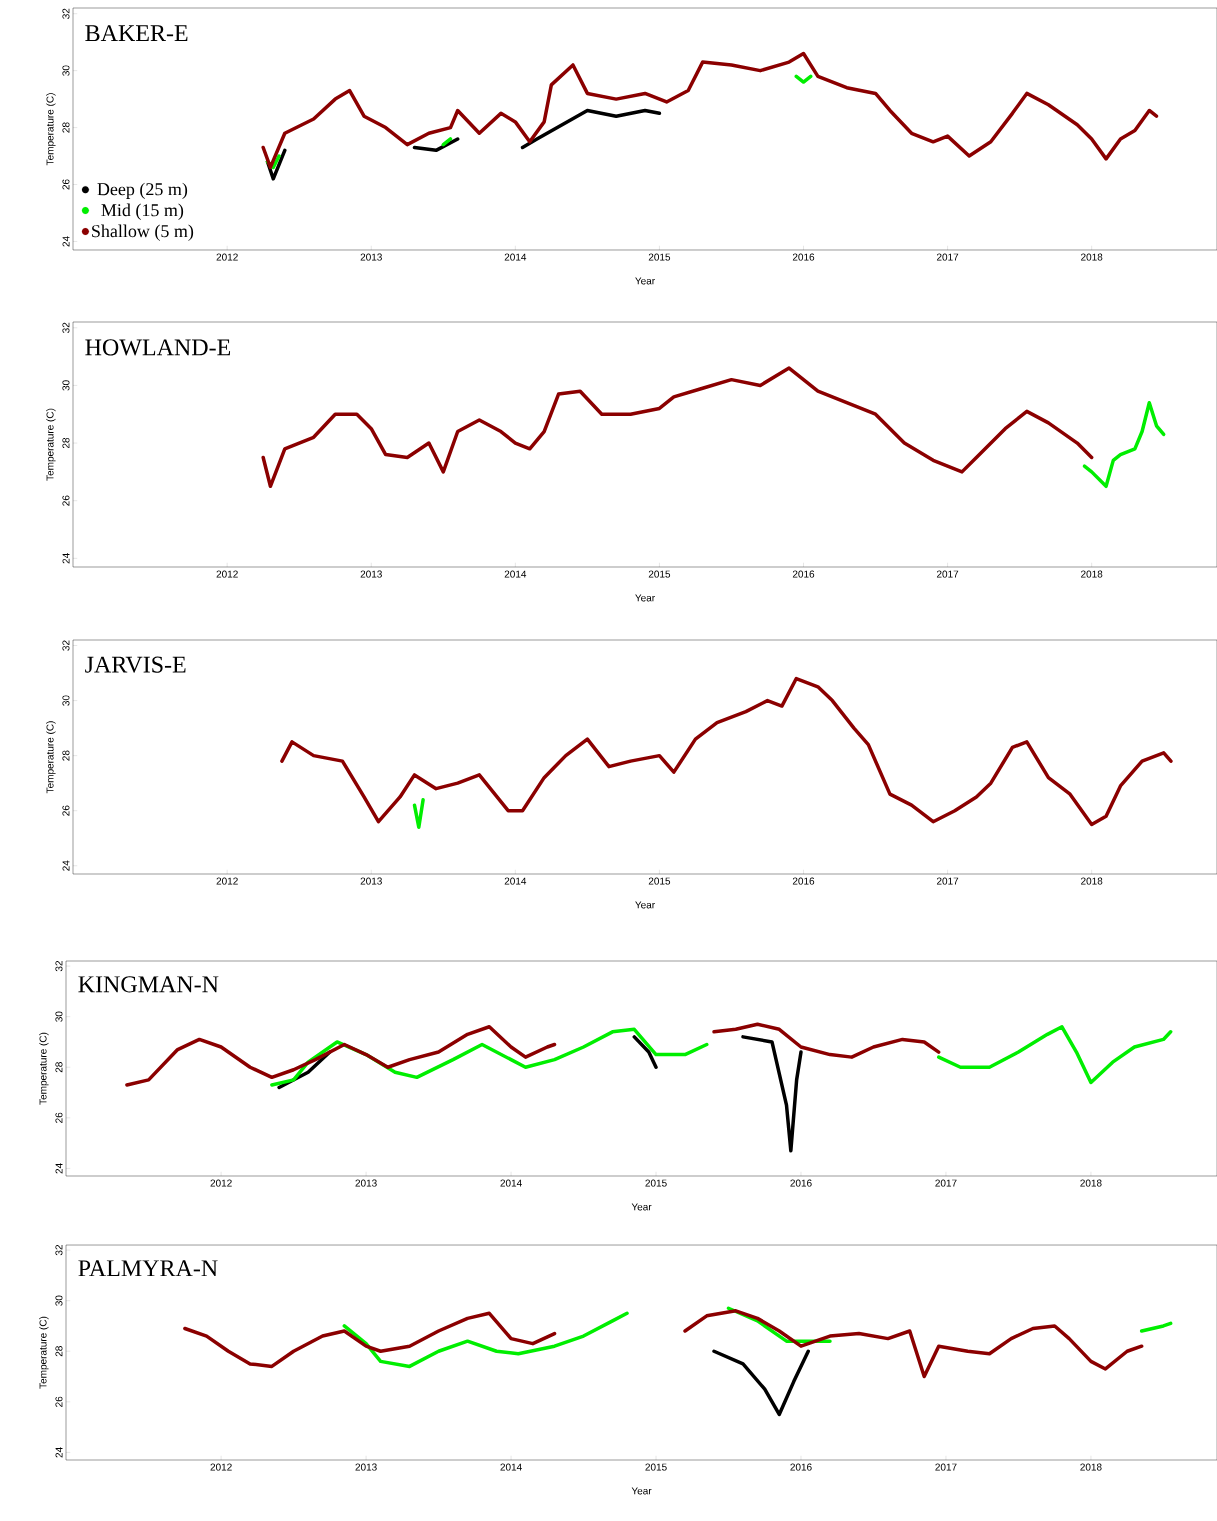  Describe the element at coordinates (135, 664) in the screenshot. I see `text: JARVIS-E` at that location.